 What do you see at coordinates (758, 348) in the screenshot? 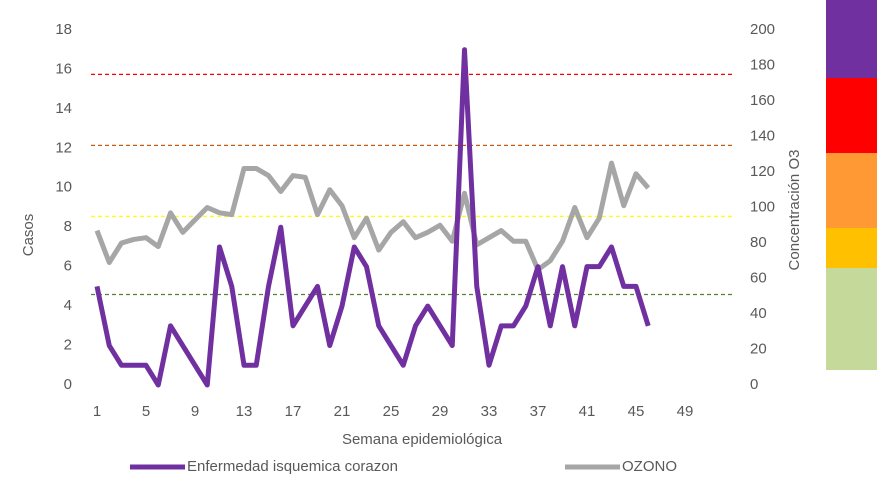
I see `y2-tick-label: 20` at bounding box center [758, 348].